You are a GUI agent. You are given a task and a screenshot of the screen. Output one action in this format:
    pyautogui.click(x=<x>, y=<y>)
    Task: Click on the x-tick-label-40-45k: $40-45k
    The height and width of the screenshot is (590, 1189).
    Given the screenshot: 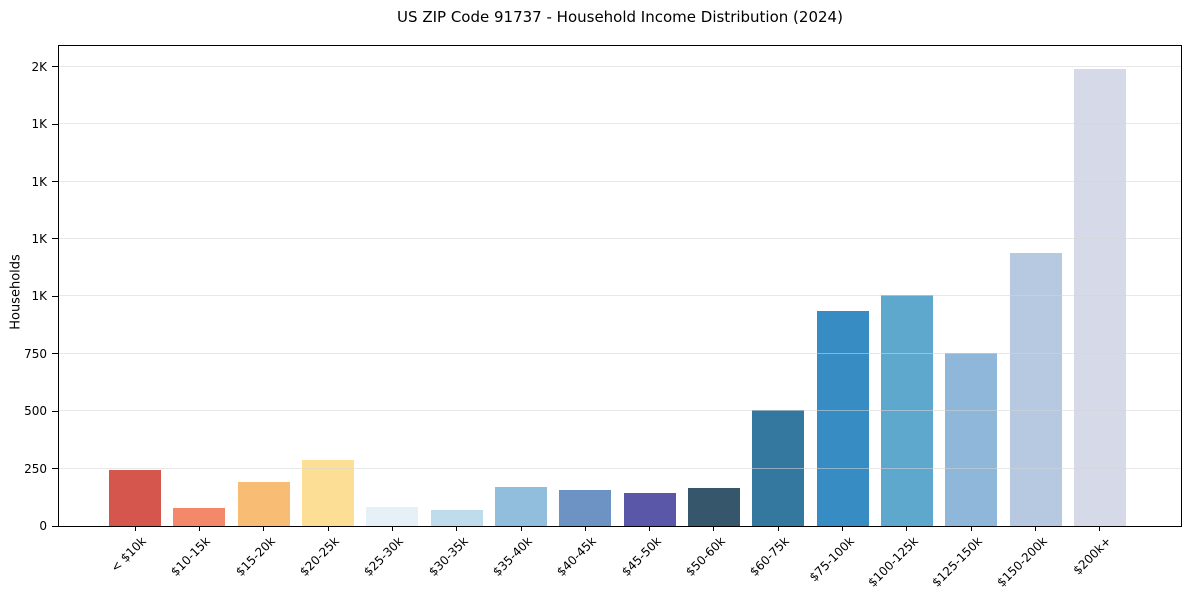 What is the action you would take?
    pyautogui.click(x=577, y=556)
    